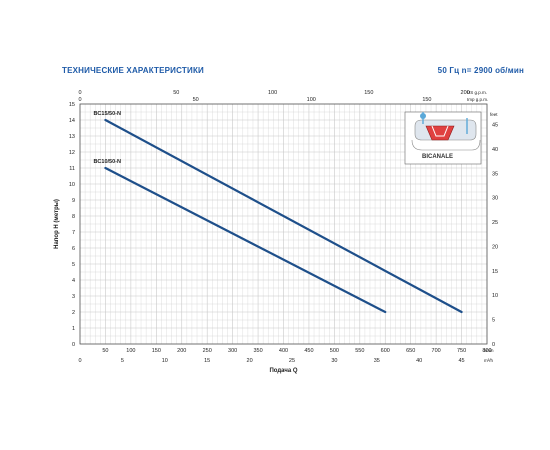 The height and width of the screenshot is (450, 550). What do you see at coordinates (489, 350) in the screenshot?
I see `x-unit-label: l/min` at bounding box center [489, 350].